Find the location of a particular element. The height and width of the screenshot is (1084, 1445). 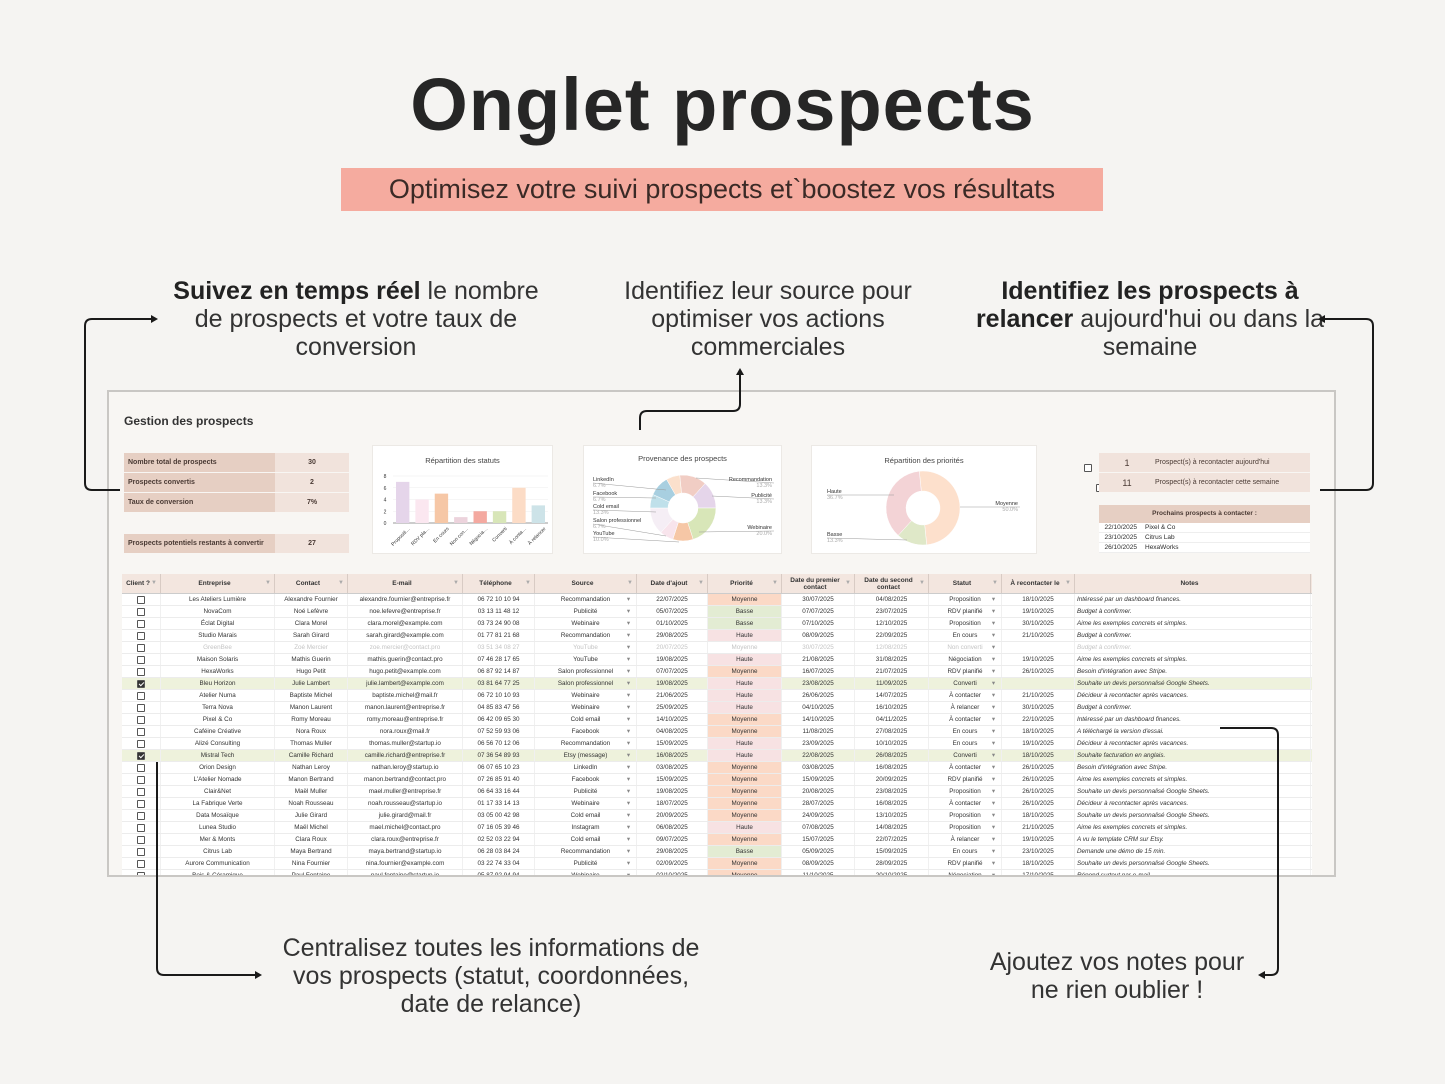

column-header: Contact ▼ is located at coordinates (311, 583).